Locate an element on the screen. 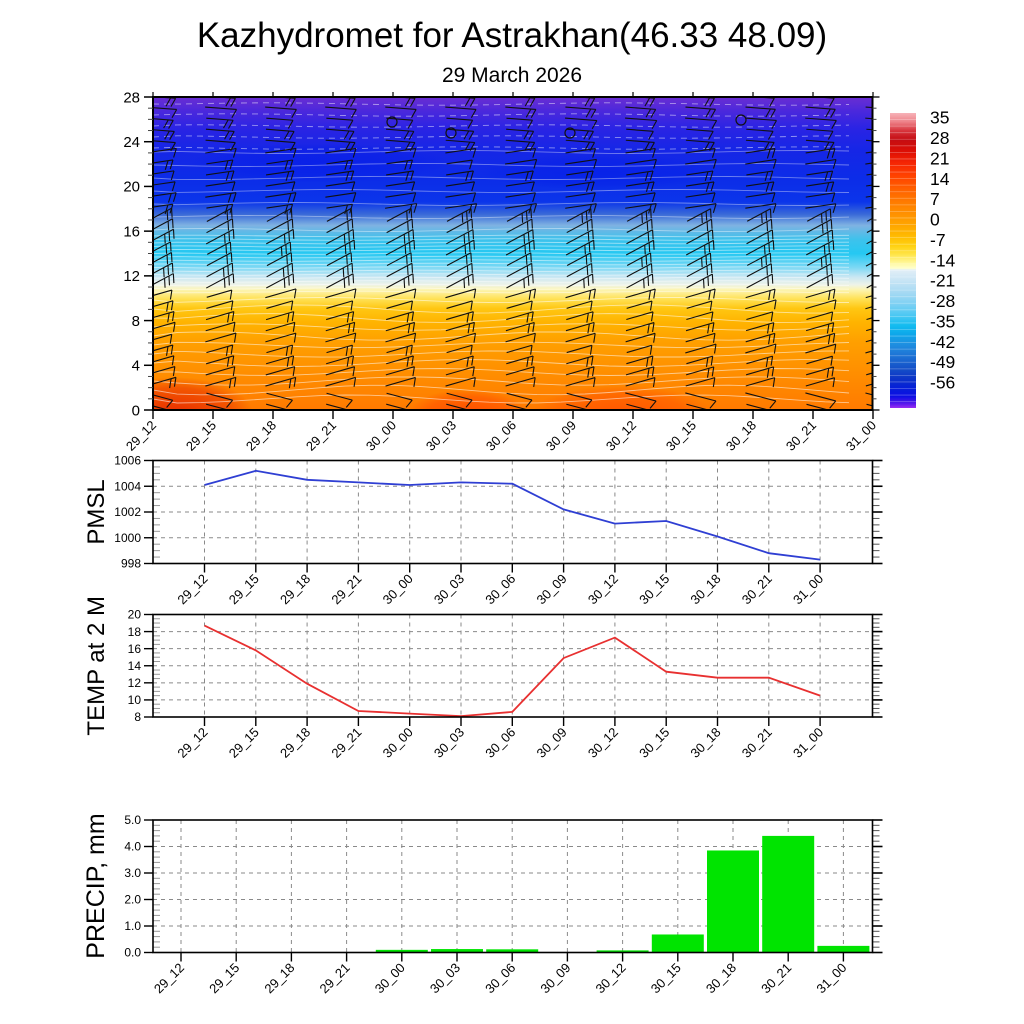 The height and width of the screenshot is (1024, 1024). svg-text: 21 is located at coordinates (939, 158).